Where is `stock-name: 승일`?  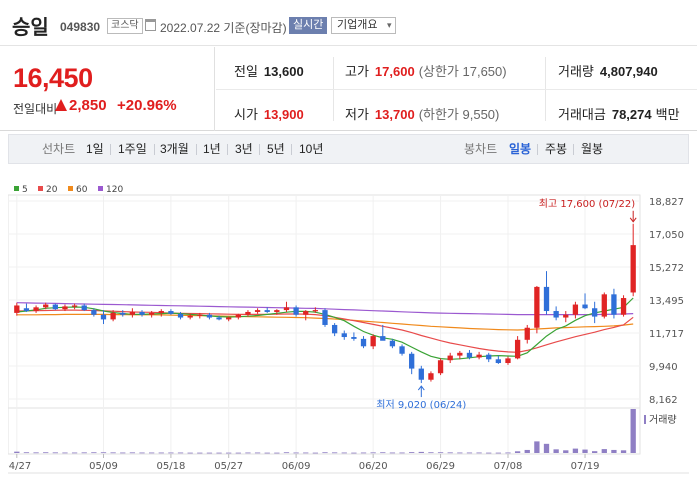
stock-name: 승일 is located at coordinates (30, 28).